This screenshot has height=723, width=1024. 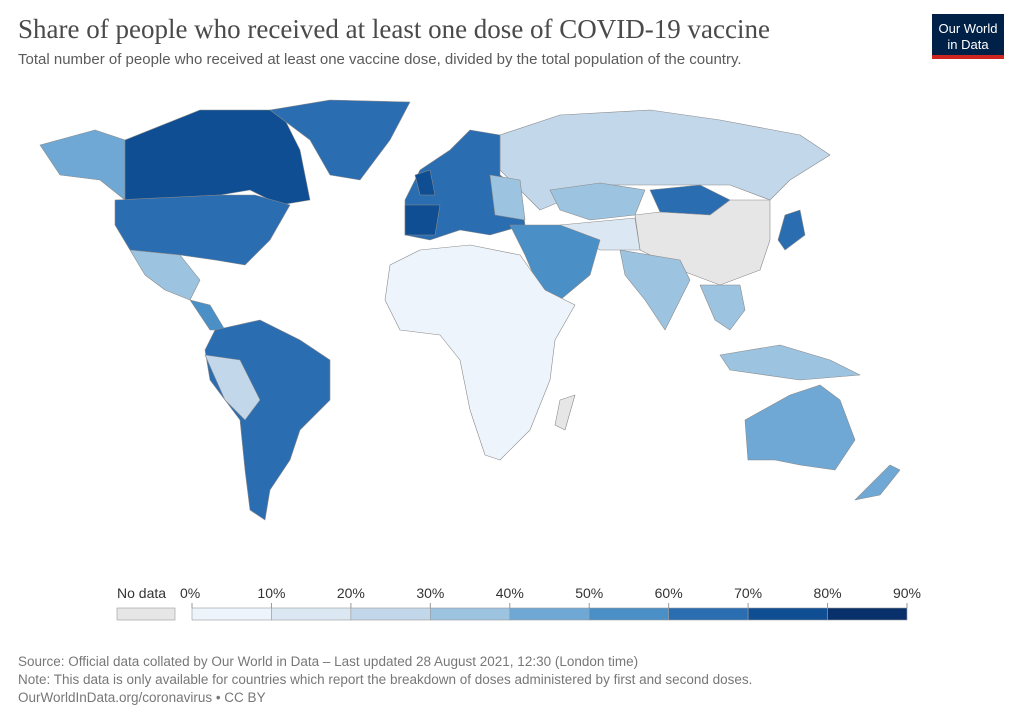 What do you see at coordinates (510, 593) in the screenshot?
I see `legend-tick-label: 40%` at bounding box center [510, 593].